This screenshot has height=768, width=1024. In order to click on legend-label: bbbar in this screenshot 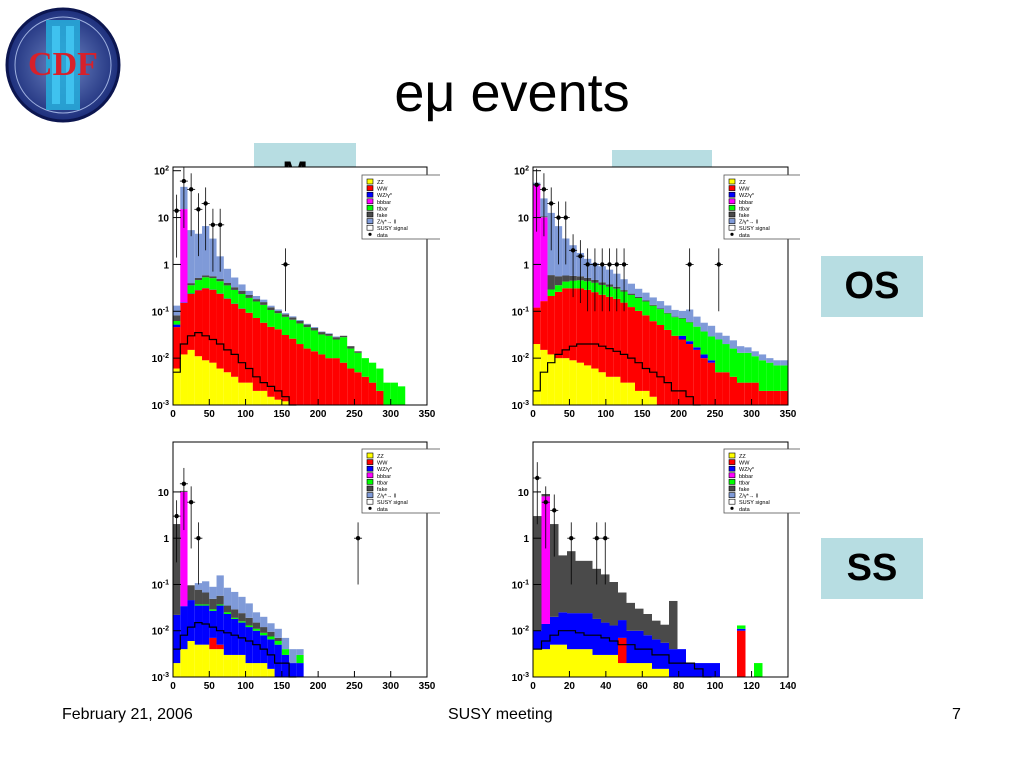, I will do `click(746, 203)`.